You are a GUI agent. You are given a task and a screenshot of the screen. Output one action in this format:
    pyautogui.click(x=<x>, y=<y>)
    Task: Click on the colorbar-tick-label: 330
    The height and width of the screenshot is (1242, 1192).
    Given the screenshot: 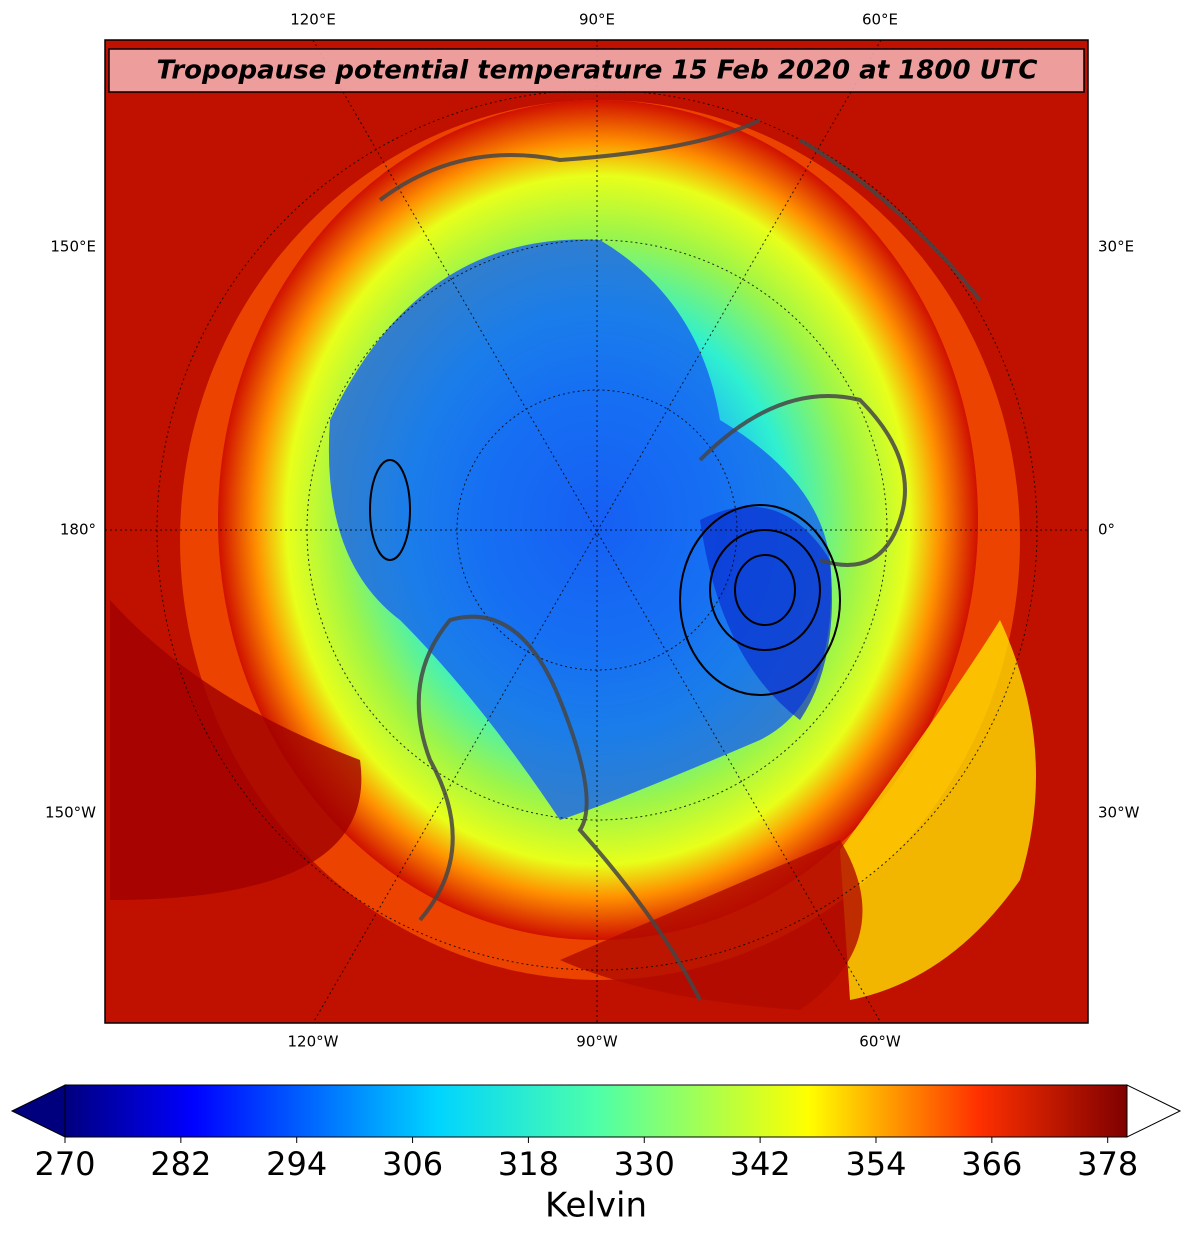 What is the action you would take?
    pyautogui.click(x=644, y=1164)
    